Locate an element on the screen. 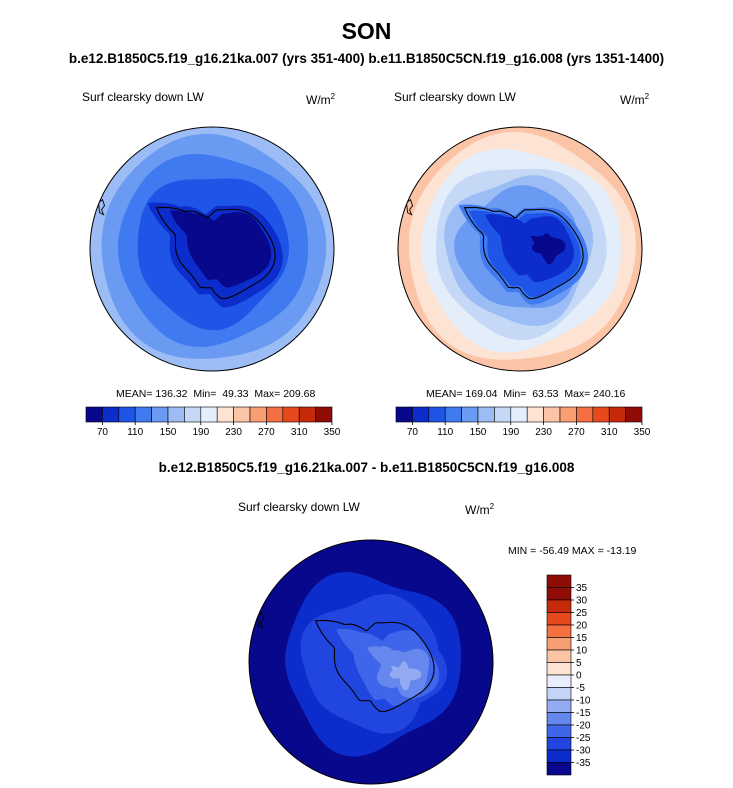  panel1-antarctica-outline is located at coordinates (215, 253).